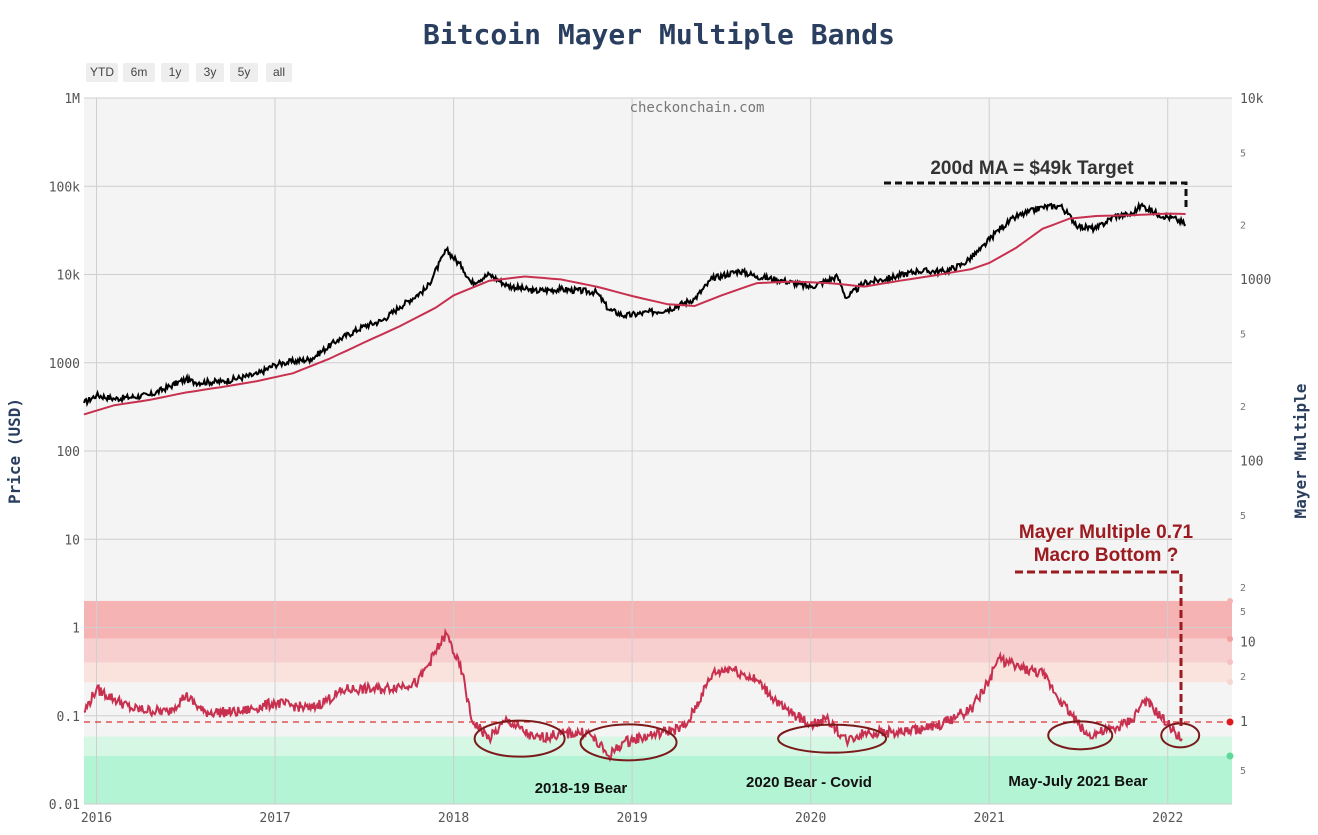  I want to click on mayer-05-marker, so click(1230, 756).